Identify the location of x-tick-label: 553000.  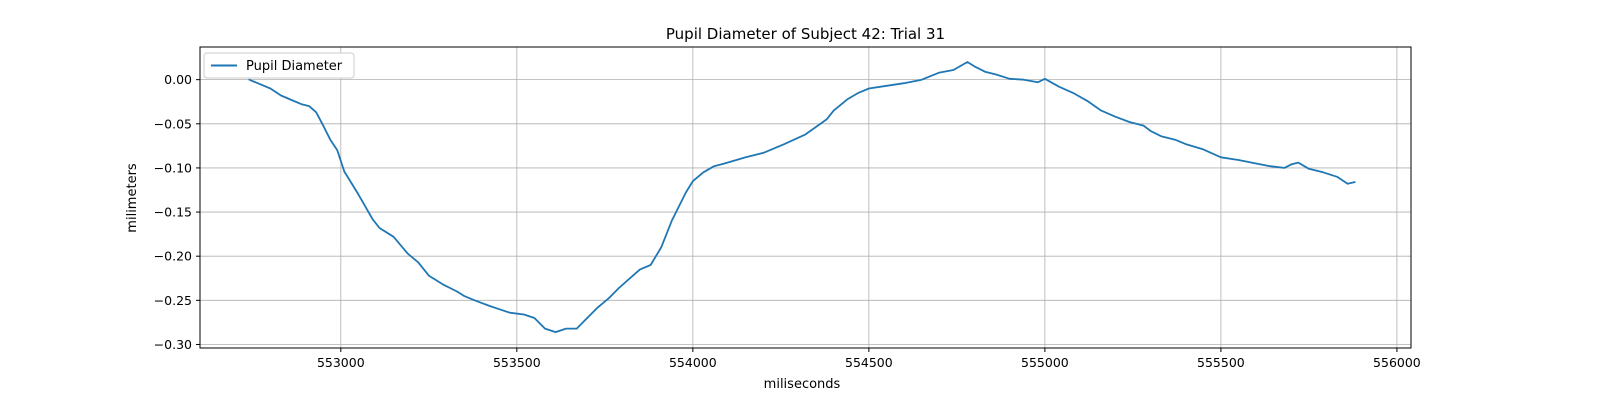
(341, 362).